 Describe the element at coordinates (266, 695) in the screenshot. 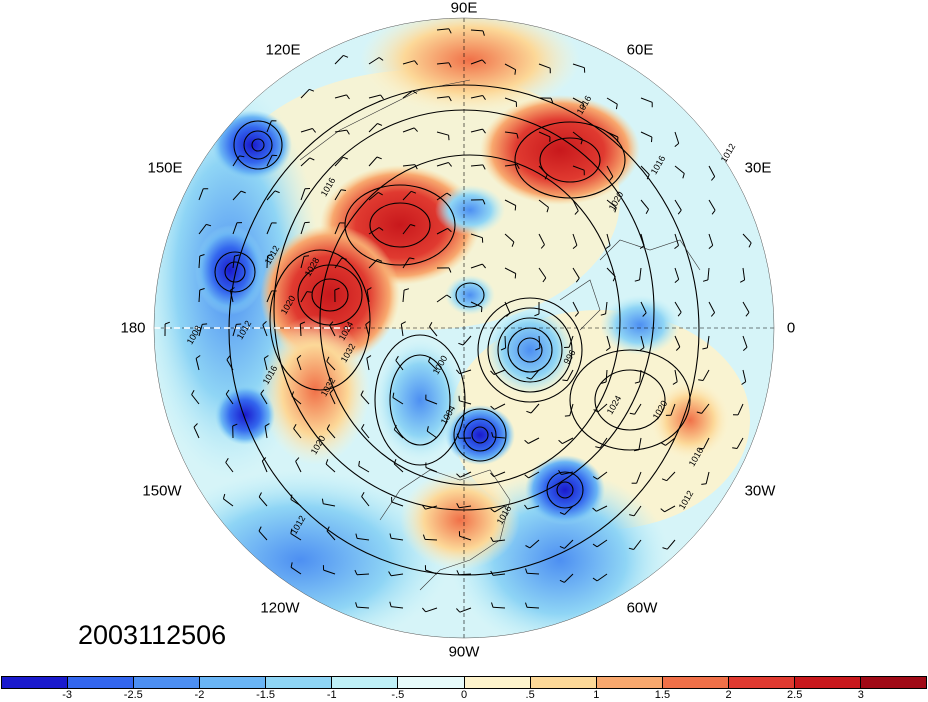

I see `colorbar-label: -1.5` at that location.